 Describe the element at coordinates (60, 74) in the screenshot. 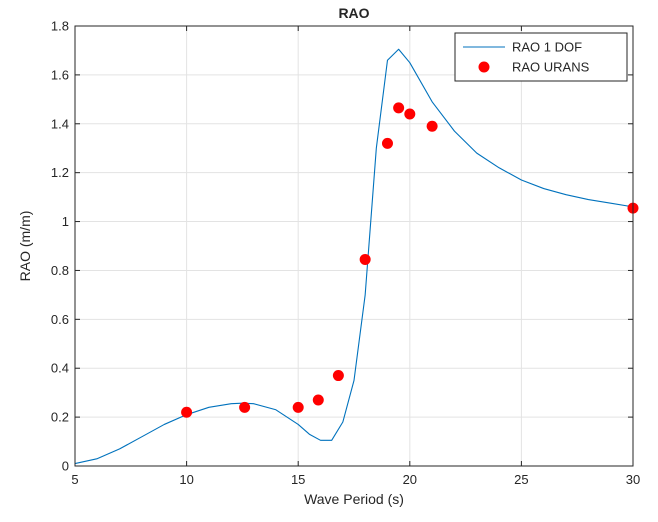

I see `y-tick-label: 1.6` at that location.